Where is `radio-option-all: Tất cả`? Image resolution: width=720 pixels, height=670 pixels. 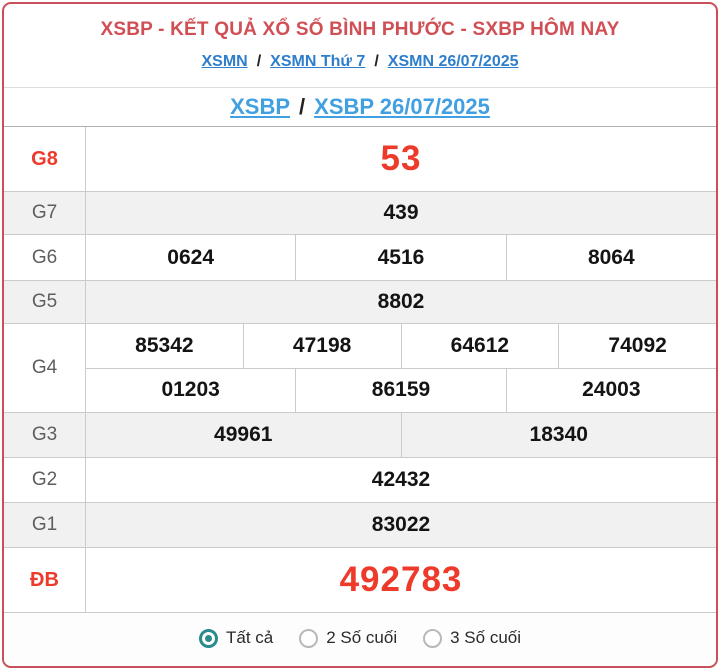
radio-option-all: Tất cả is located at coordinates (236, 638).